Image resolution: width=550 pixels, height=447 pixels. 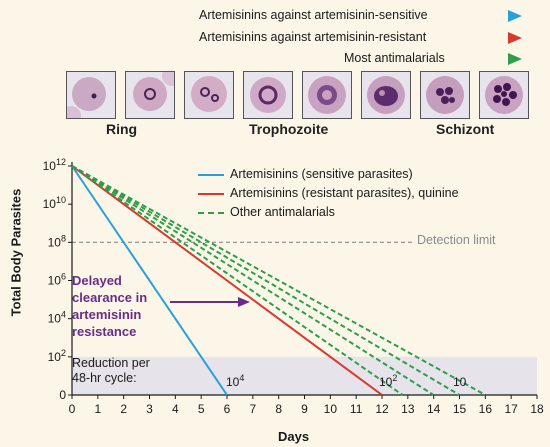 What do you see at coordinates (282, 212) in the screenshot?
I see `legend-label-other: Other antimalarials` at bounding box center [282, 212].